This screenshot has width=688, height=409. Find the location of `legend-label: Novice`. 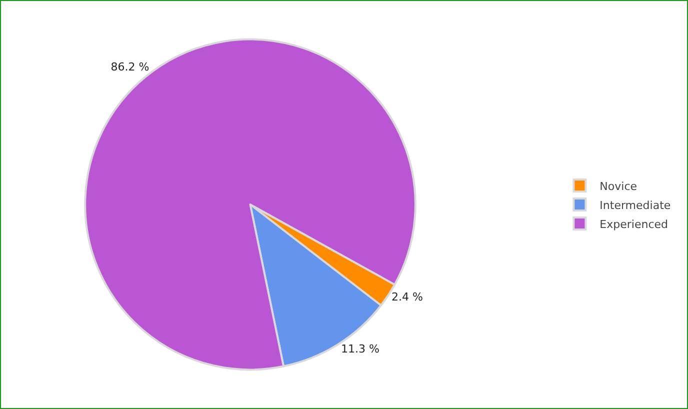

legend-label: Novice is located at coordinates (619, 186).